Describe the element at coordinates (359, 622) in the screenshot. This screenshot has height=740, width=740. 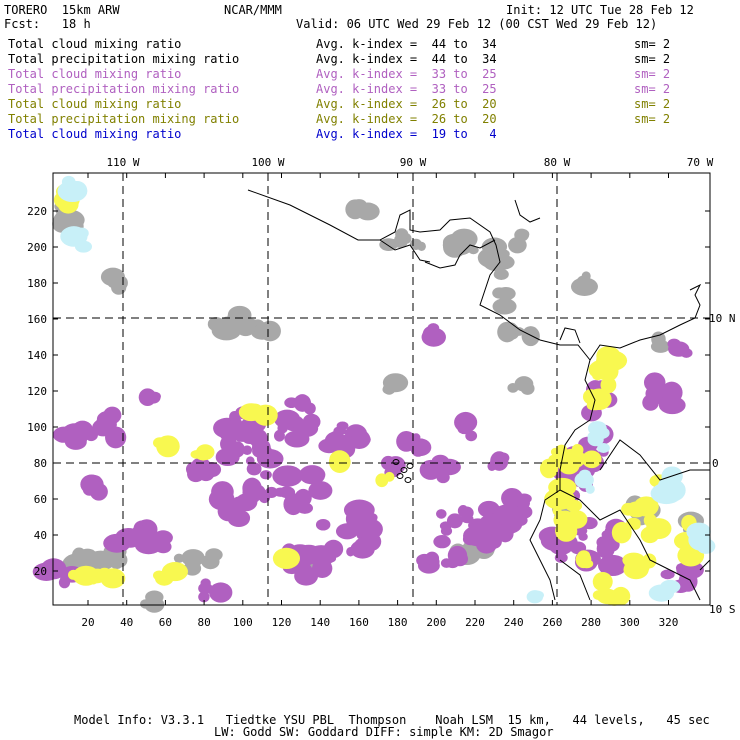
I see `x-tick-label: 160` at that location.